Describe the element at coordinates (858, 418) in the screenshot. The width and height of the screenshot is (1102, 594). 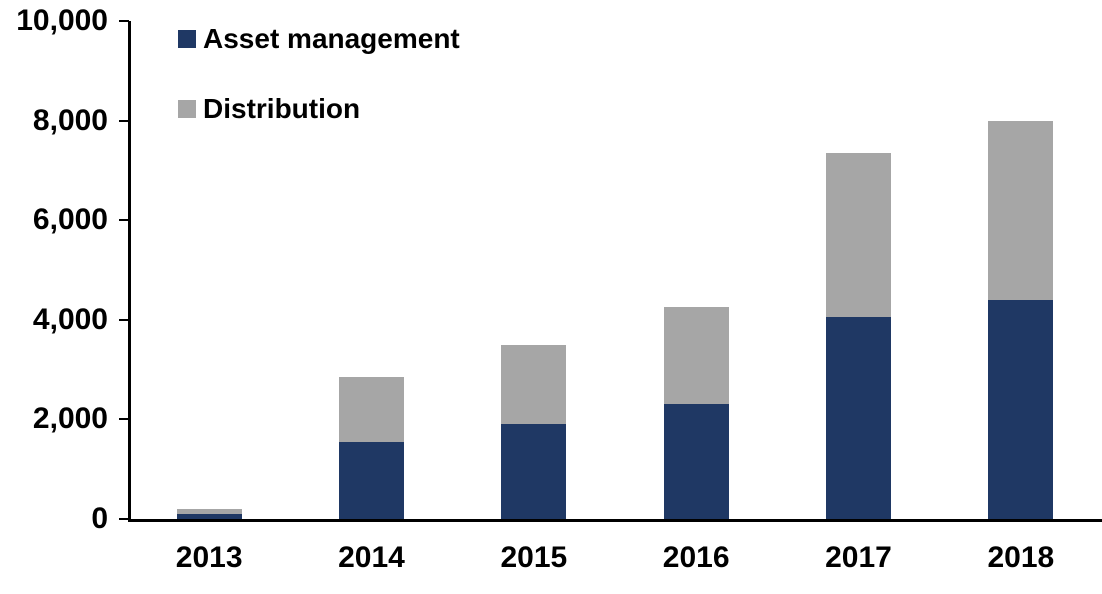
I see `bar-2017-asset-management` at that location.